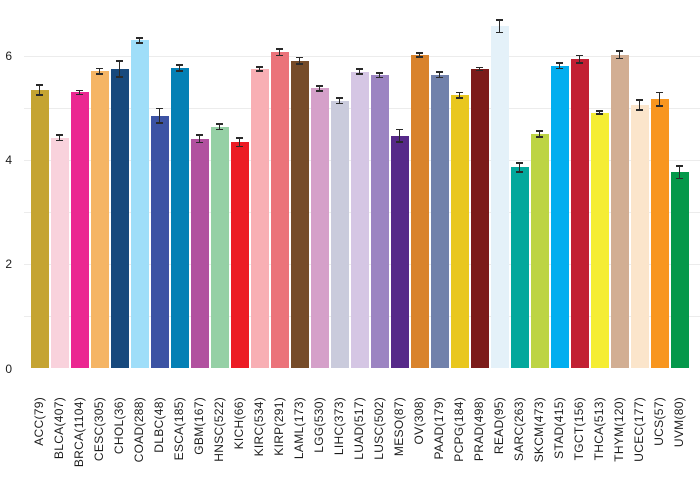  I want to click on x-axis-tick-label: PCPG(184), so click(459, 429).